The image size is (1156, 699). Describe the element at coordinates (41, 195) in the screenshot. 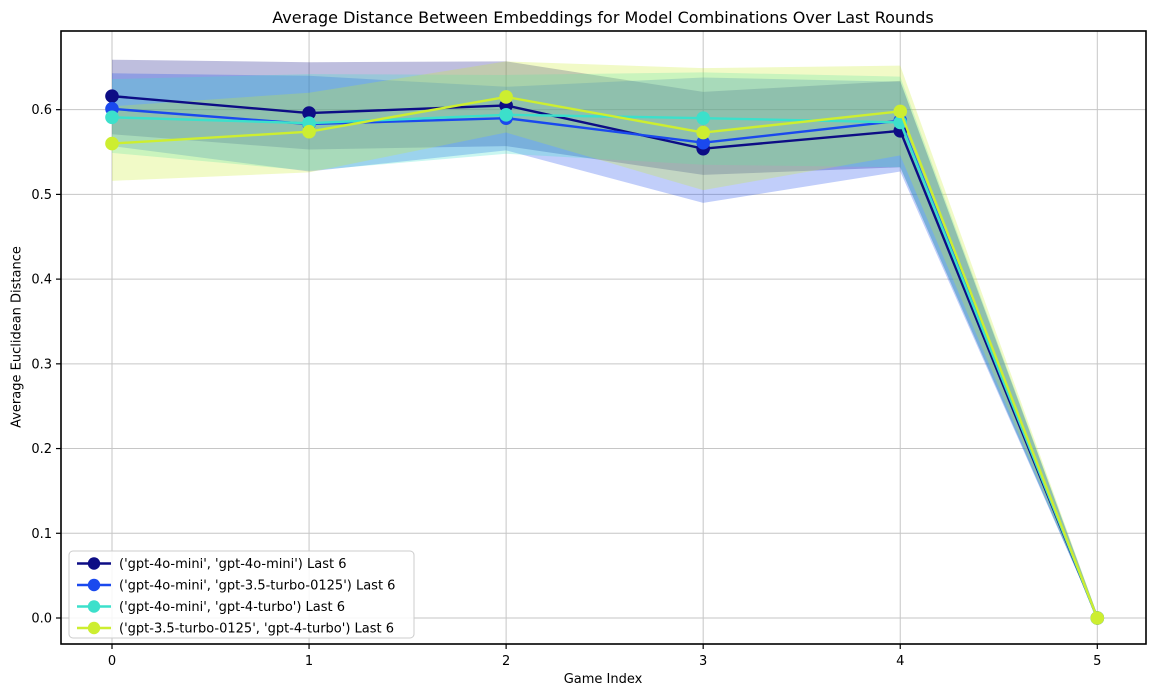

I see `y-tick-label: 0.5` at that location.